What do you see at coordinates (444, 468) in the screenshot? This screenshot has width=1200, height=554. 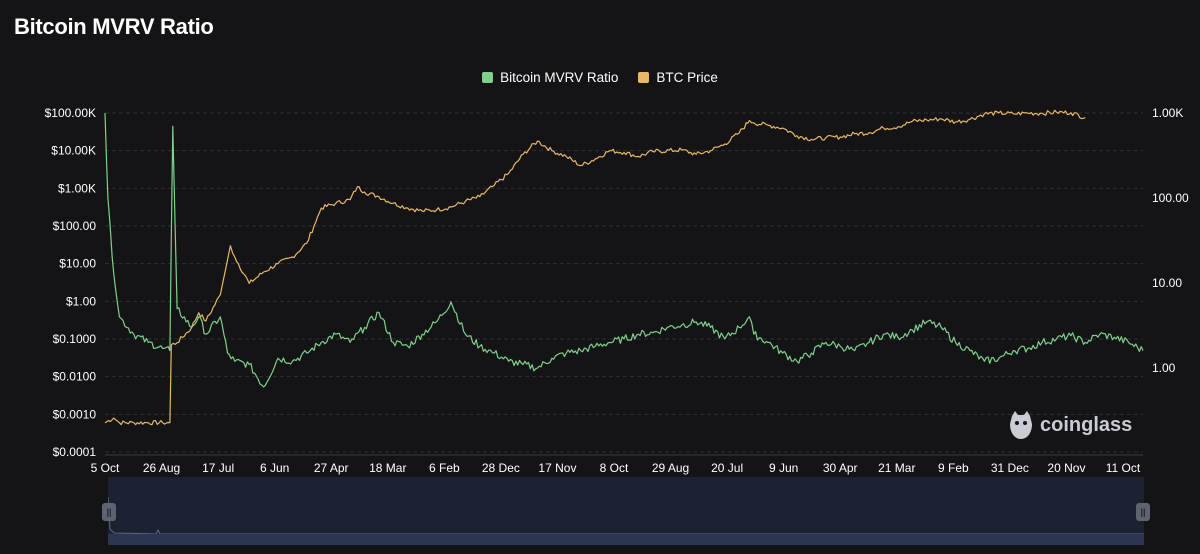 I see `x-tick-label: 6 Feb` at bounding box center [444, 468].